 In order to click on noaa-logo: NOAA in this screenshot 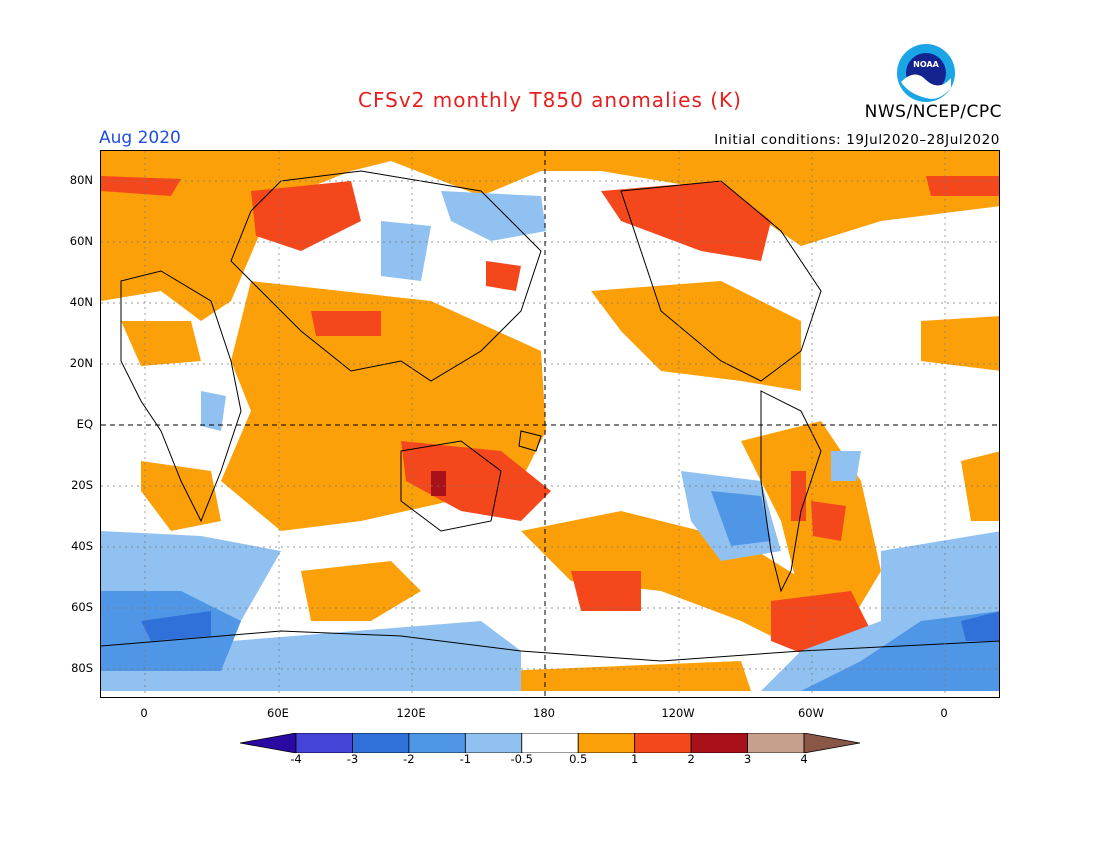, I will do `click(926, 73)`.